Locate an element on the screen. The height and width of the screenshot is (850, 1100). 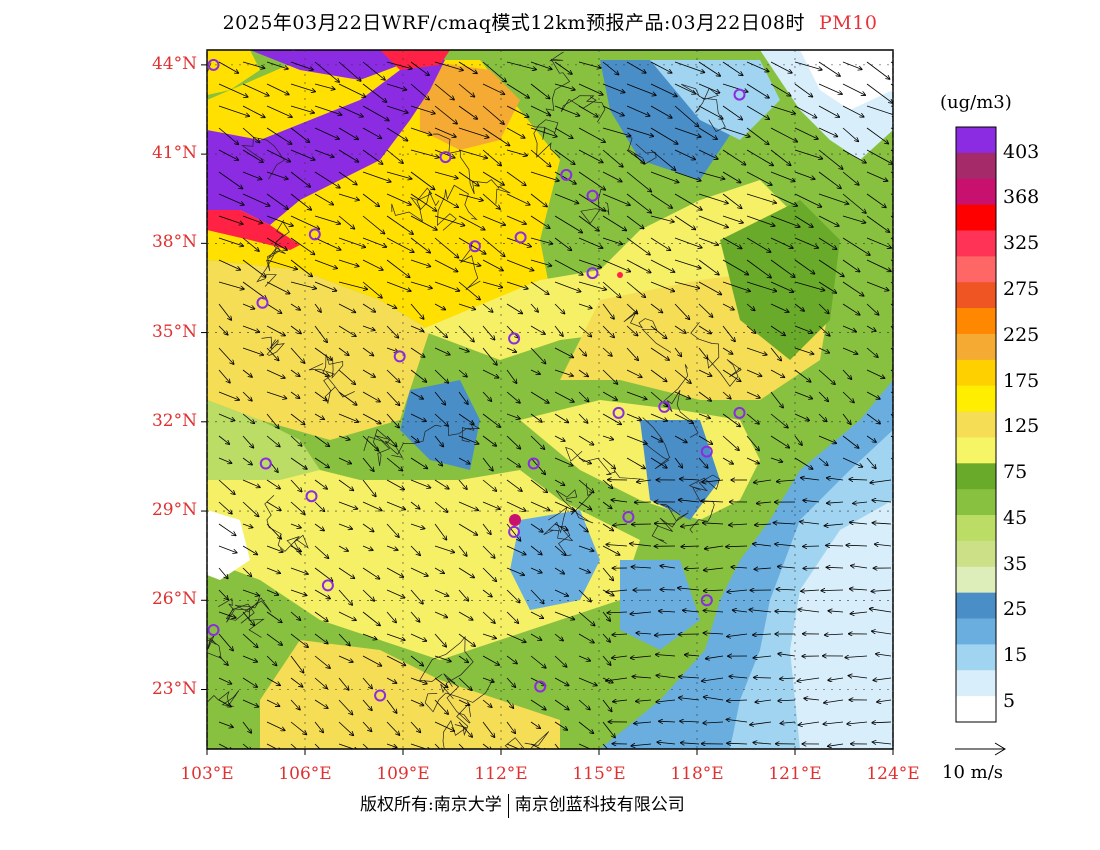
colorbar-swatch is located at coordinates (976, 606).